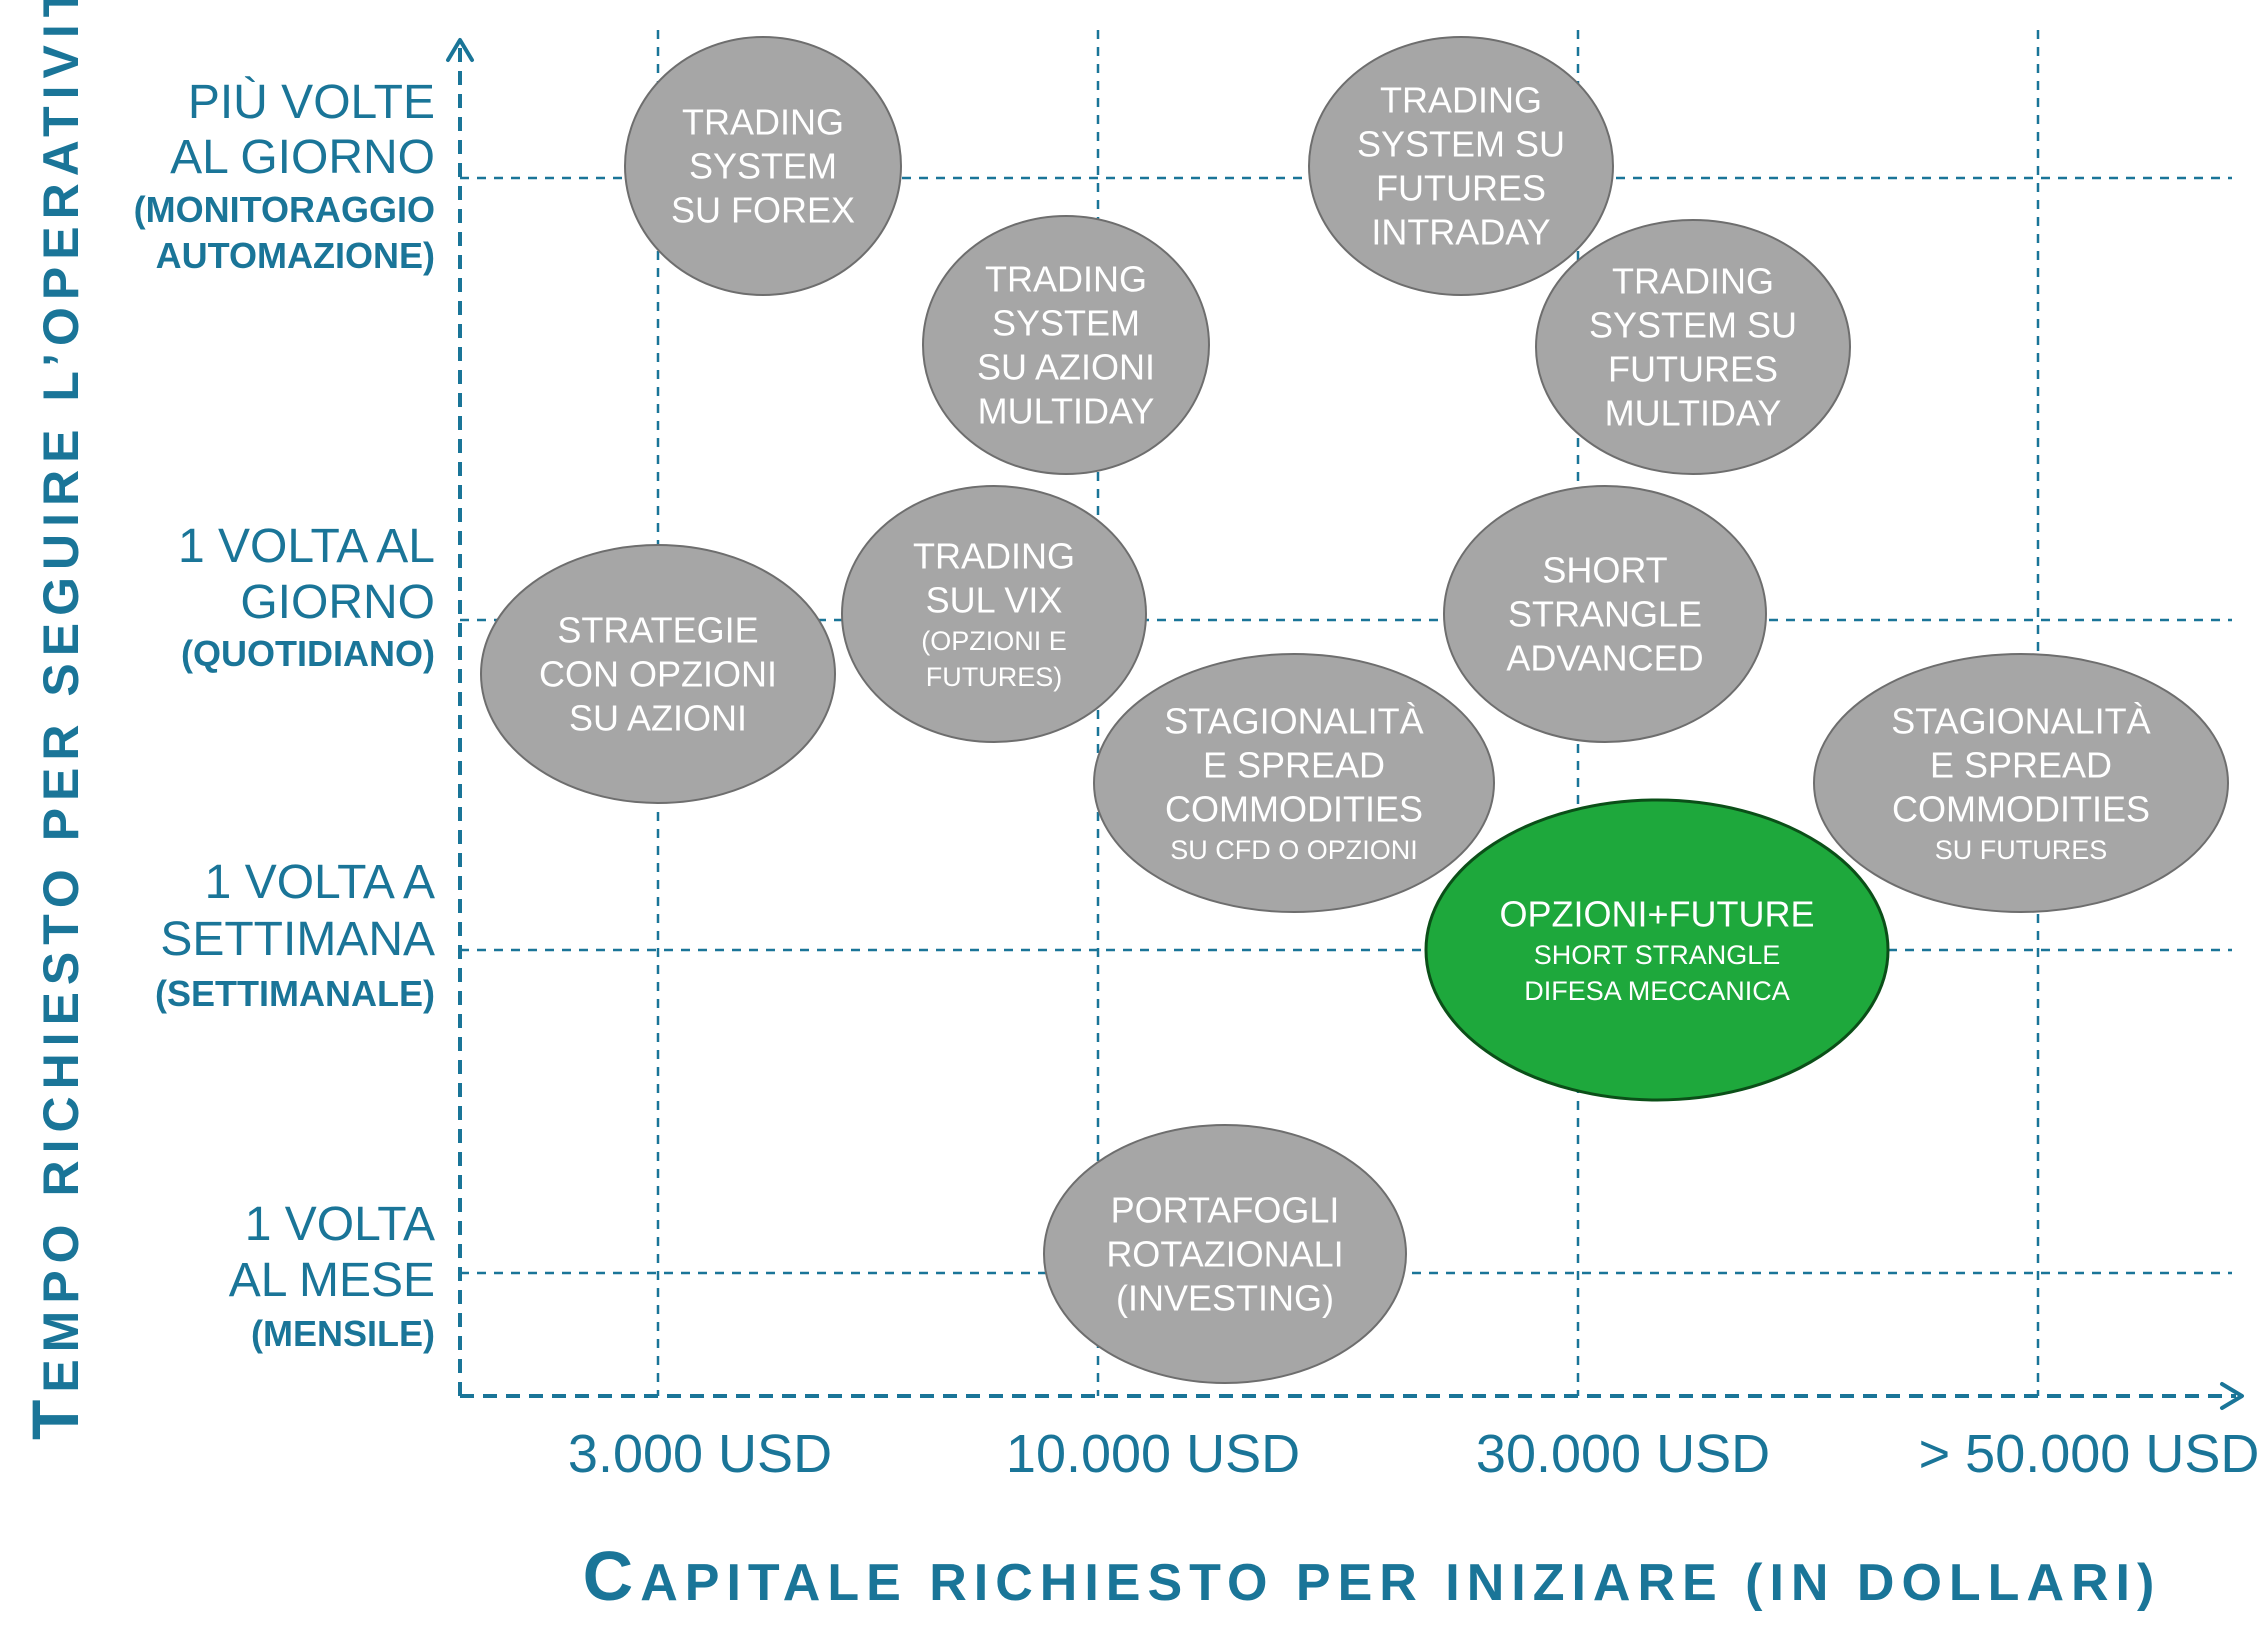  What do you see at coordinates (612, 1576) in the screenshot?
I see `x-axis-title-initial: C` at bounding box center [612, 1576].